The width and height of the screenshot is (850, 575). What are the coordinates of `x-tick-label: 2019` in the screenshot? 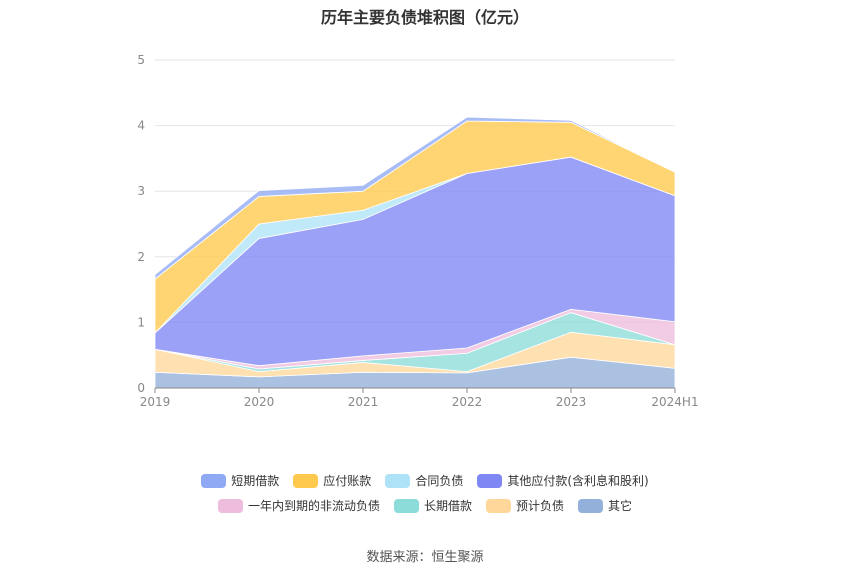 It's located at (155, 402).